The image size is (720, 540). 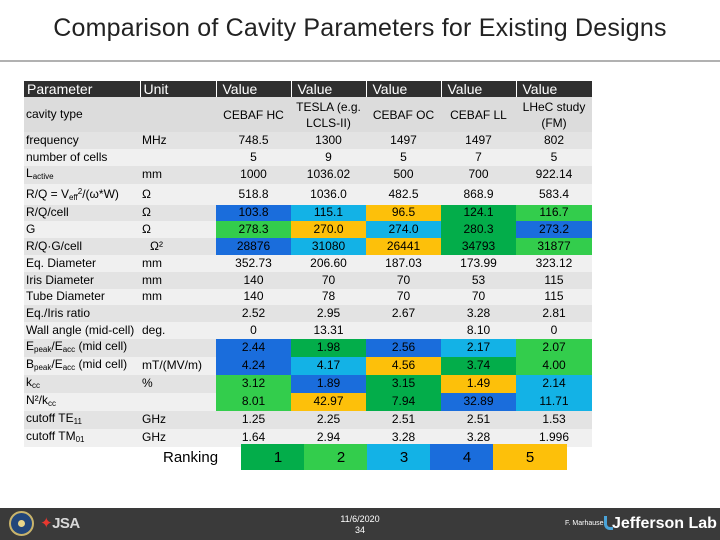 What do you see at coordinates (554, 347) in the screenshot?
I see `table-cell: 2.07` at bounding box center [554, 347].